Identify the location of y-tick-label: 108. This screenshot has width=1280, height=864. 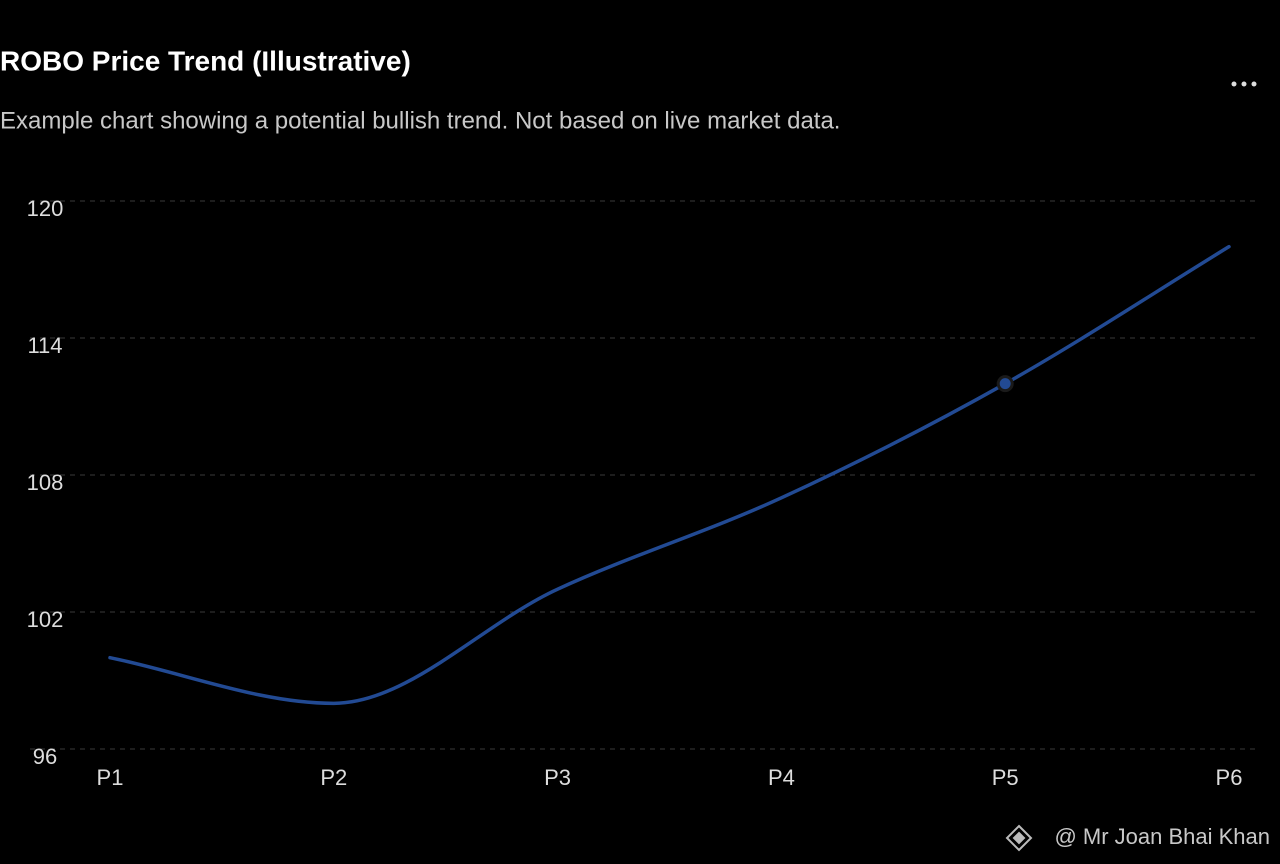
(45, 482).